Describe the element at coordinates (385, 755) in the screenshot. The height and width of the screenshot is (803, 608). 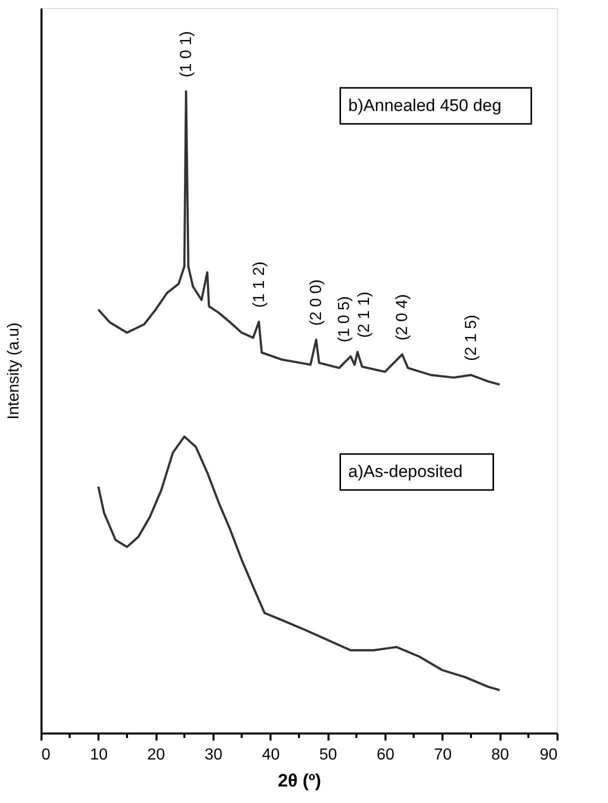
I see `x-tick-label: 60` at that location.